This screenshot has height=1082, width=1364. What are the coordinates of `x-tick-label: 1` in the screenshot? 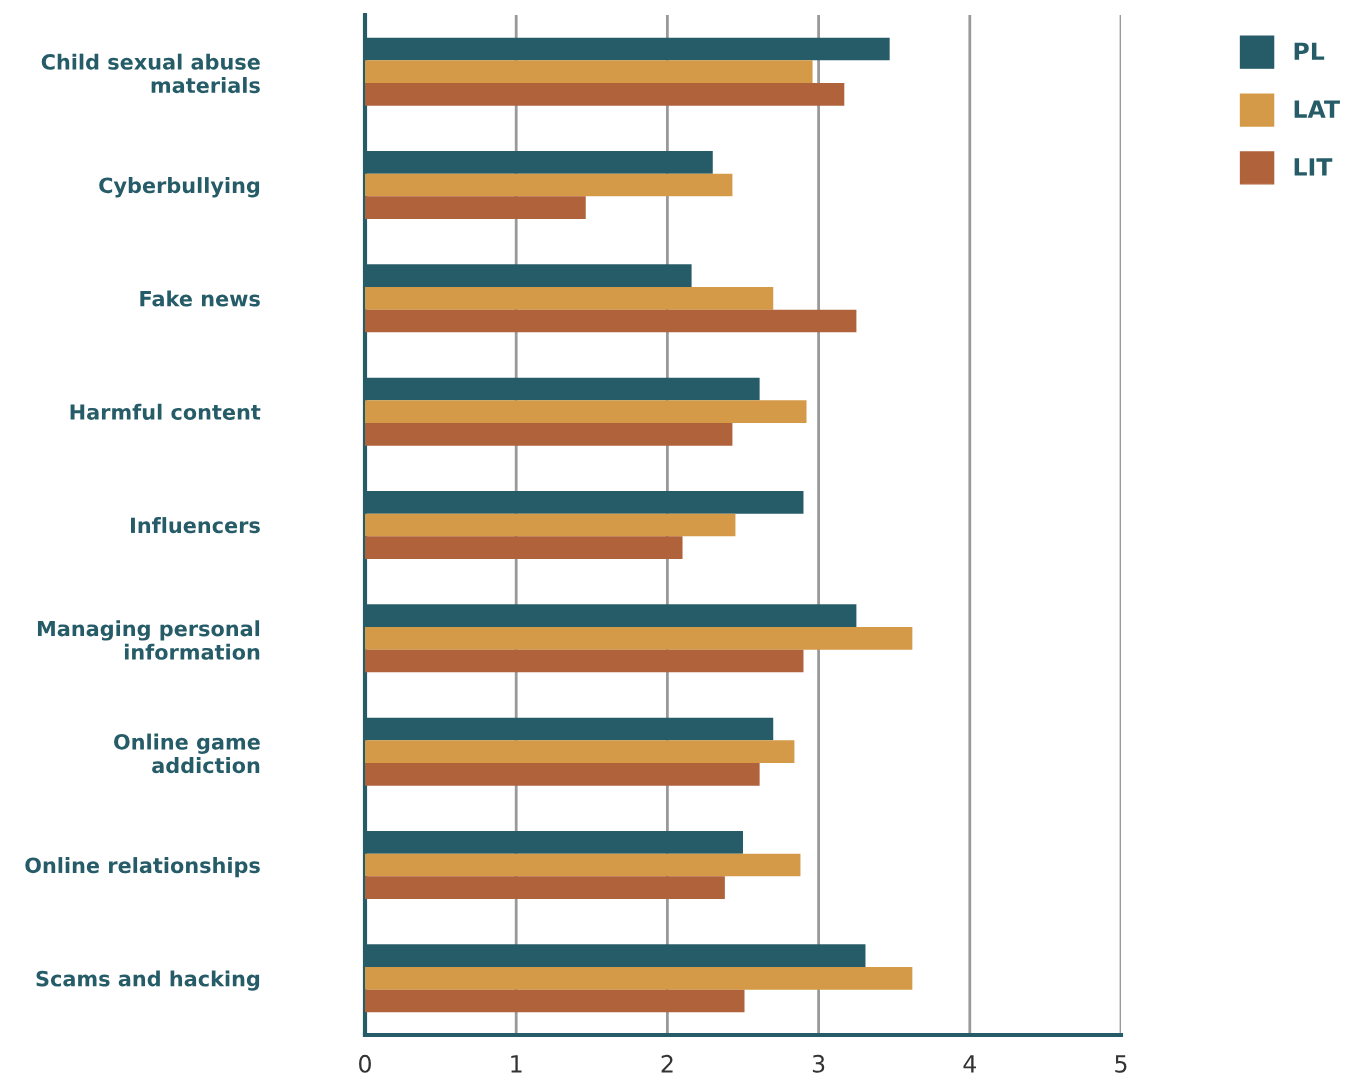 It's located at (516, 1064).